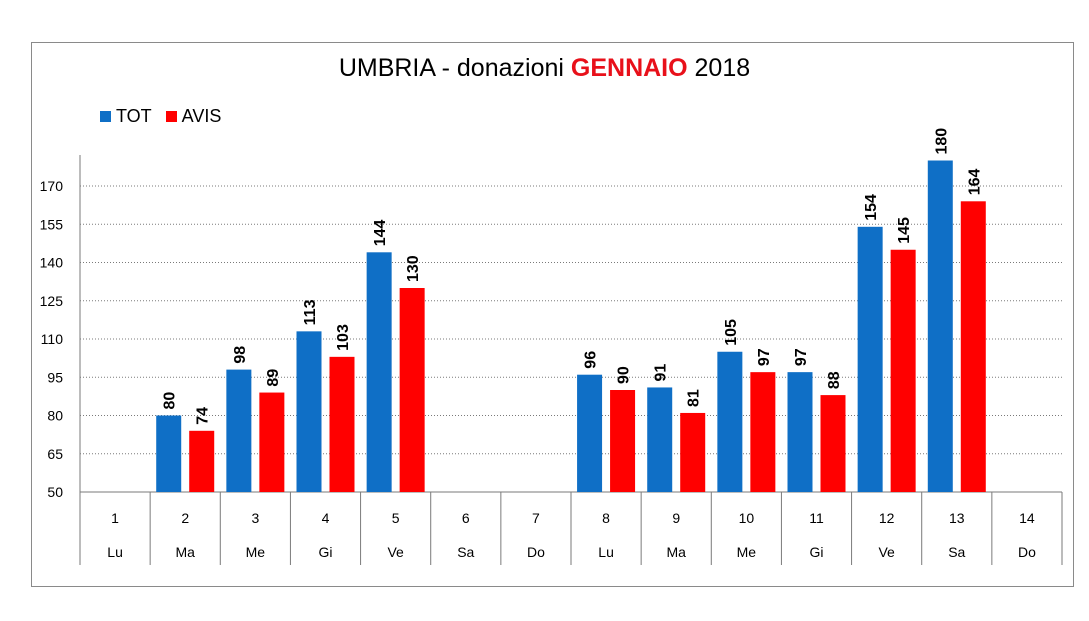 The height and width of the screenshot is (621, 1089). Describe the element at coordinates (55, 377) in the screenshot. I see `y-tick-label: 95` at that location.